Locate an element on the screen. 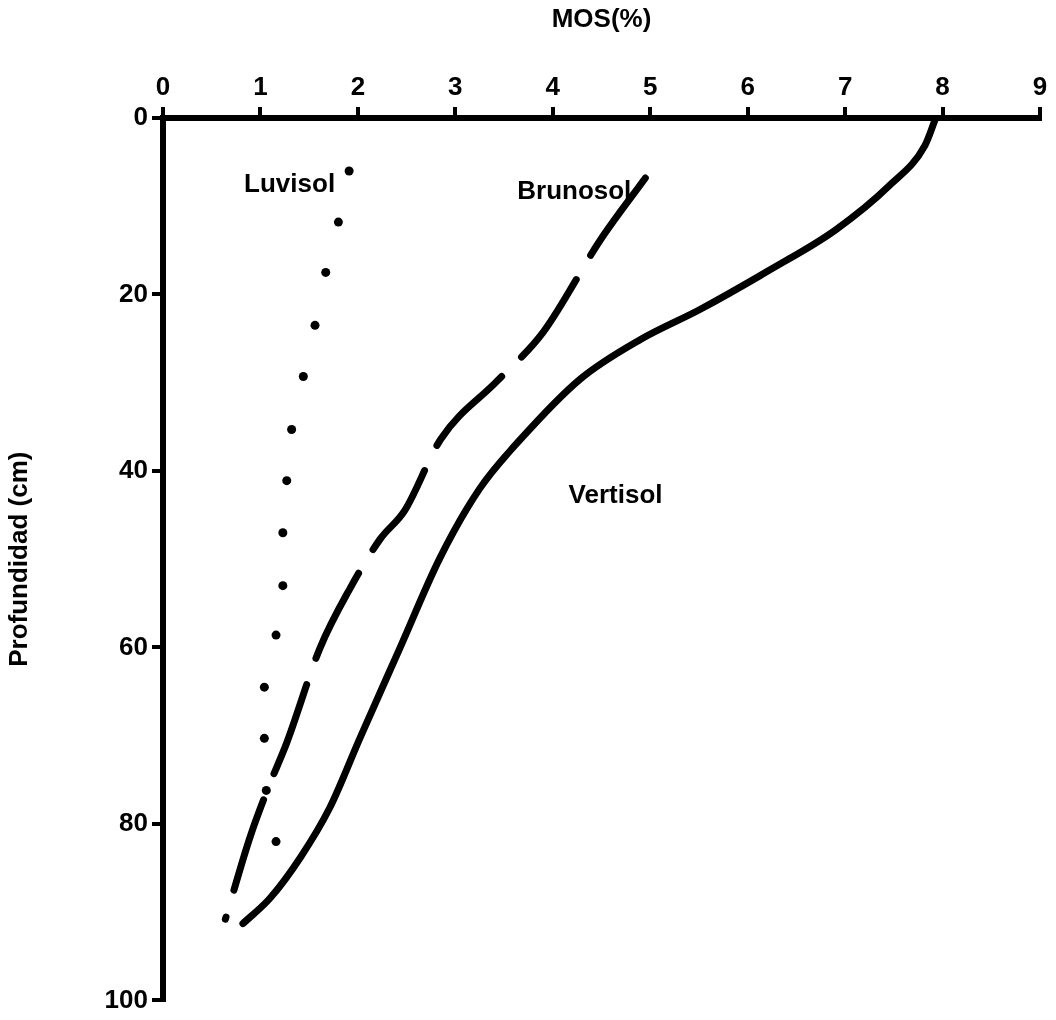 This screenshot has width=1056, height=1020. y-axis-title: Profundidad (cm) is located at coordinates (17, 559).